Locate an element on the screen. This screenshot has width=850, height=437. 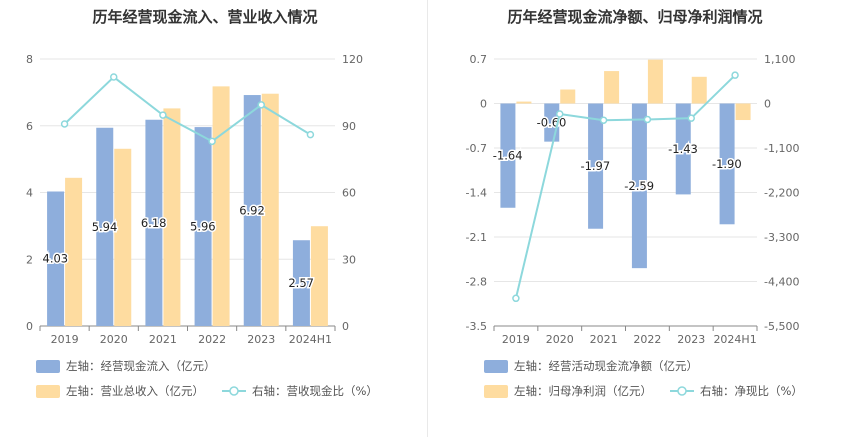
bar-data-label: -2.59 is located at coordinates (639, 186).